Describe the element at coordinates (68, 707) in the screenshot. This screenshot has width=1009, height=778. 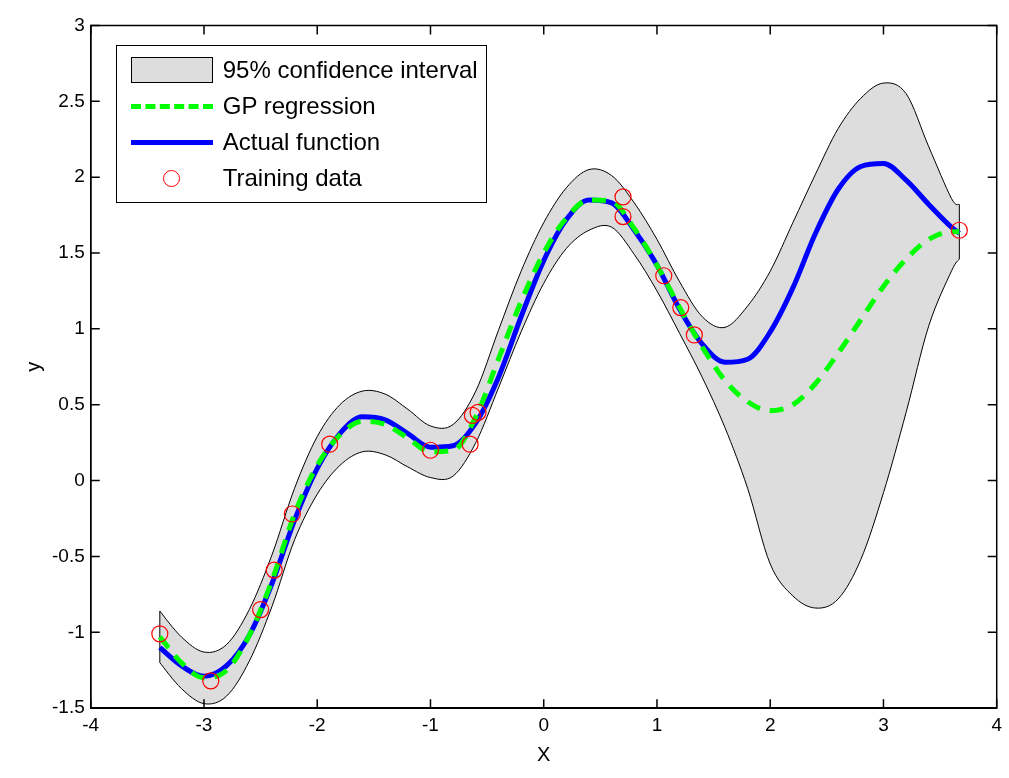
I see `y-tick-label: -1.5` at that location.